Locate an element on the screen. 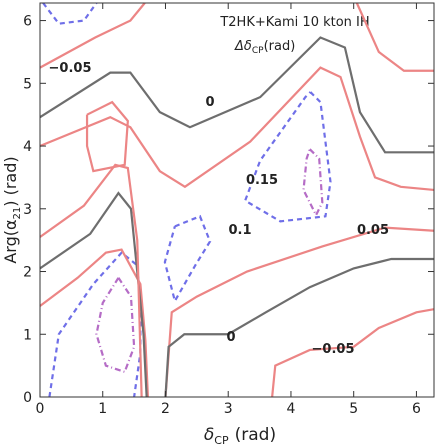 The image size is (436, 447). y-tick-label: 1 is located at coordinates (27, 335).